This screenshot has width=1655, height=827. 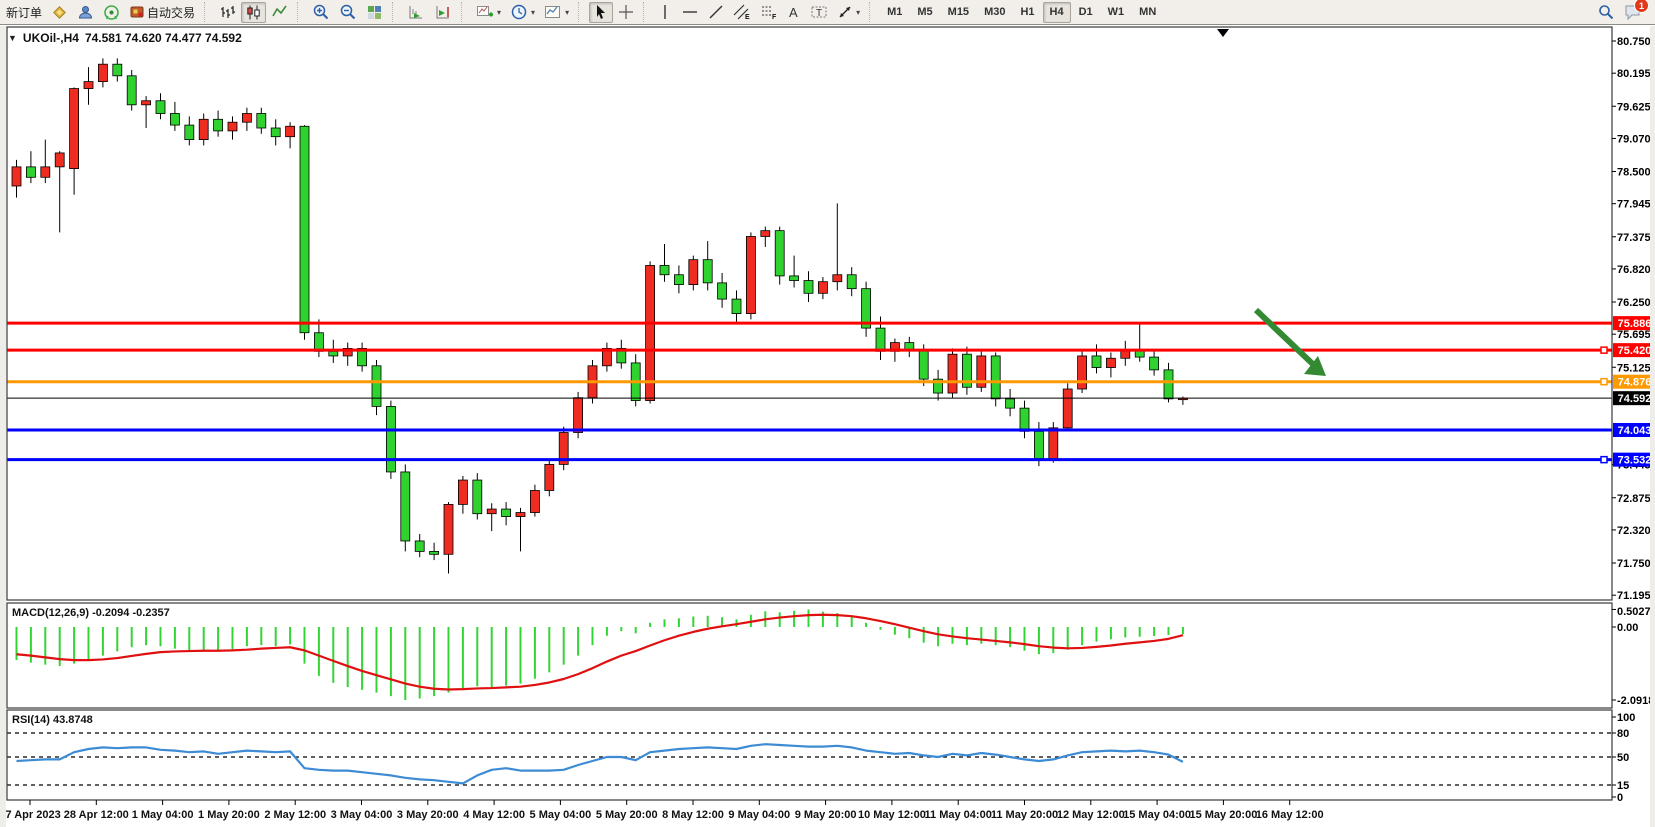 What do you see at coordinates (627, 815) in the screenshot?
I see `svg-text: 5 May 20:00` at bounding box center [627, 815].